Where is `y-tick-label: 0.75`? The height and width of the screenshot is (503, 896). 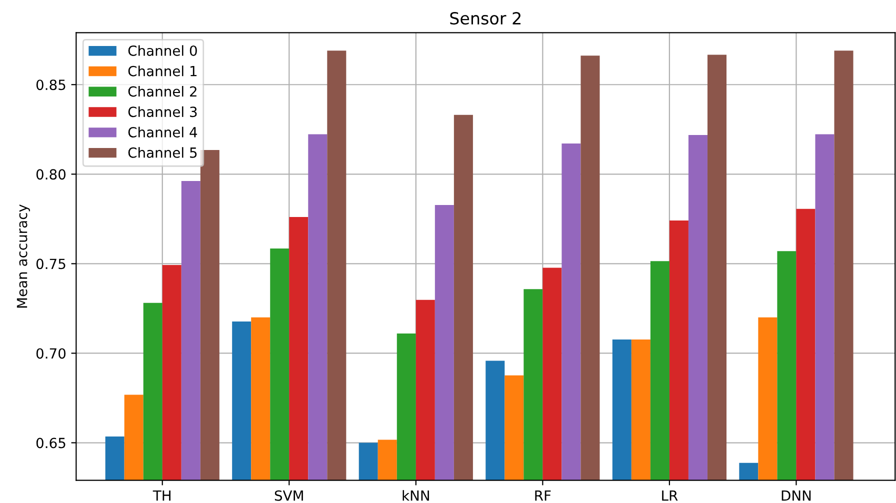
y-tick-label: 0.75 is located at coordinates (51, 264).